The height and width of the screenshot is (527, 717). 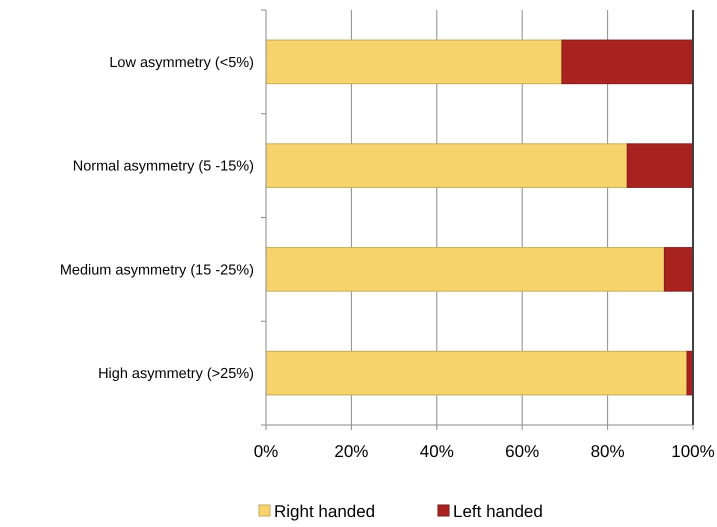 I want to click on y-tick-label: Normal asymmetry (5 -15%), so click(x=163, y=166).